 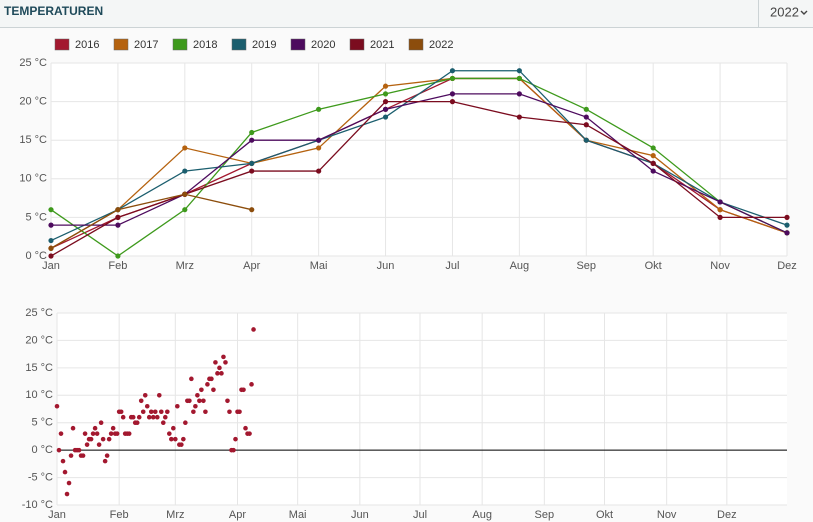 I want to click on dropdown-chevron, so click(x=804, y=12).